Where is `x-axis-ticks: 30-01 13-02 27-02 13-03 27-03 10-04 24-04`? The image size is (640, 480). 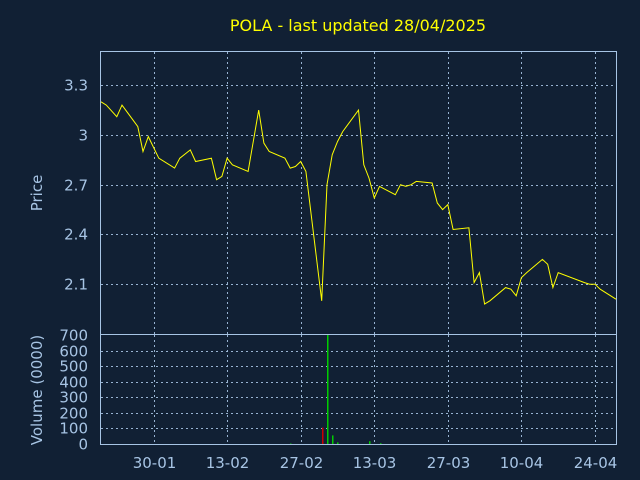 x-axis-ticks: 30-01 13-02 27-02 13-03 27-03 10-04 24-04 is located at coordinates (375, 463).